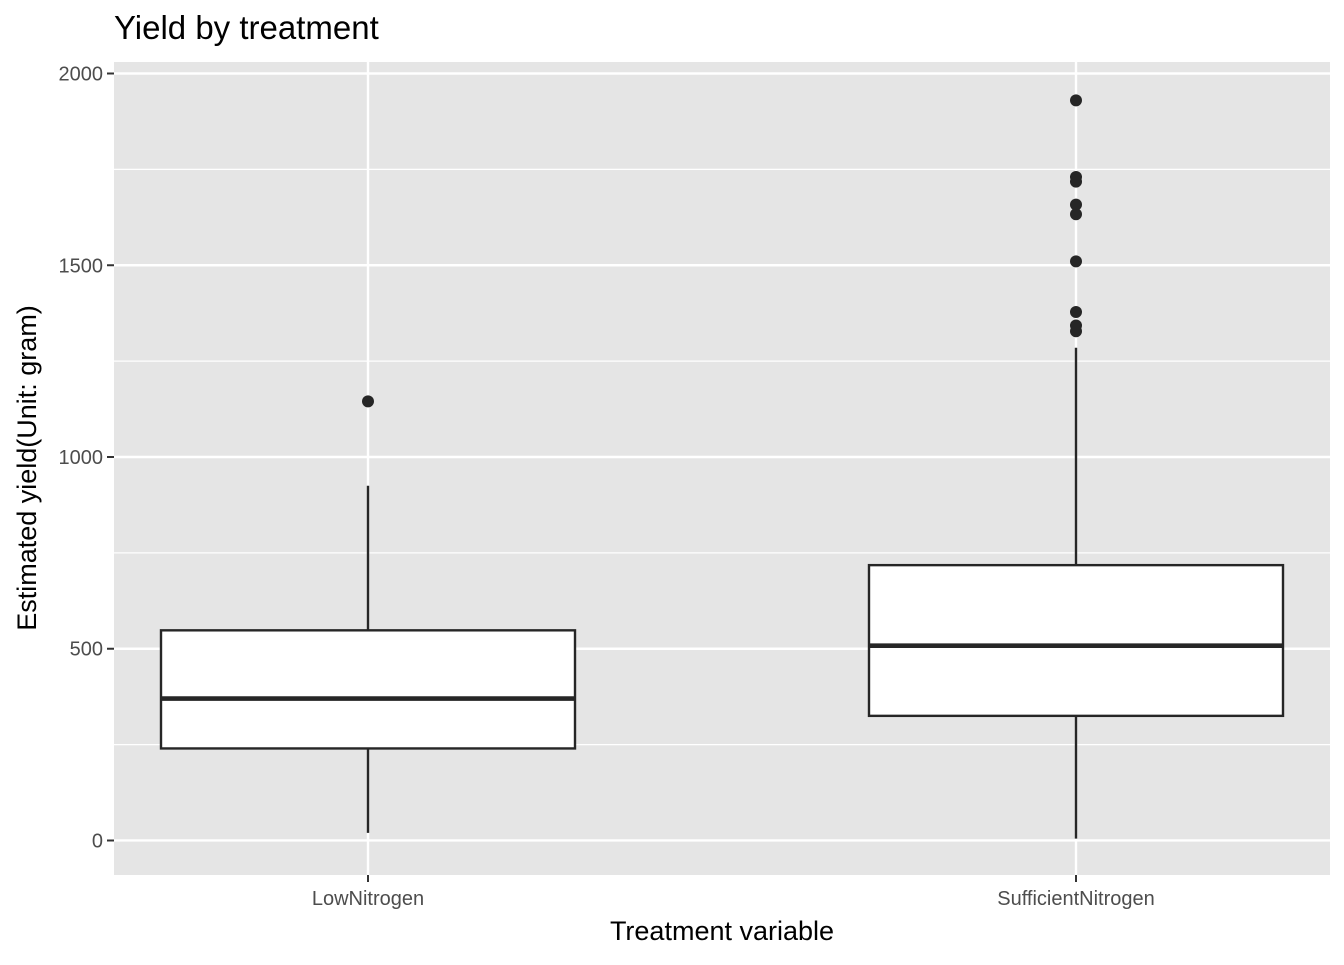 This screenshot has height=965, width=1344. I want to click on y-axis-label: Estimated yield(Unit: gram), so click(27, 468).